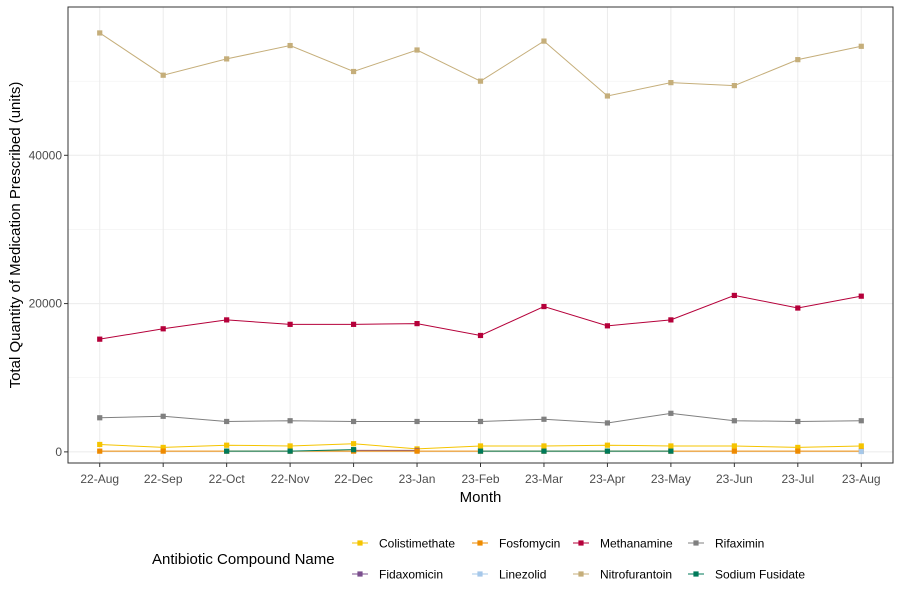  I want to click on legend-item: Nitrofurantoin, so click(622, 575).